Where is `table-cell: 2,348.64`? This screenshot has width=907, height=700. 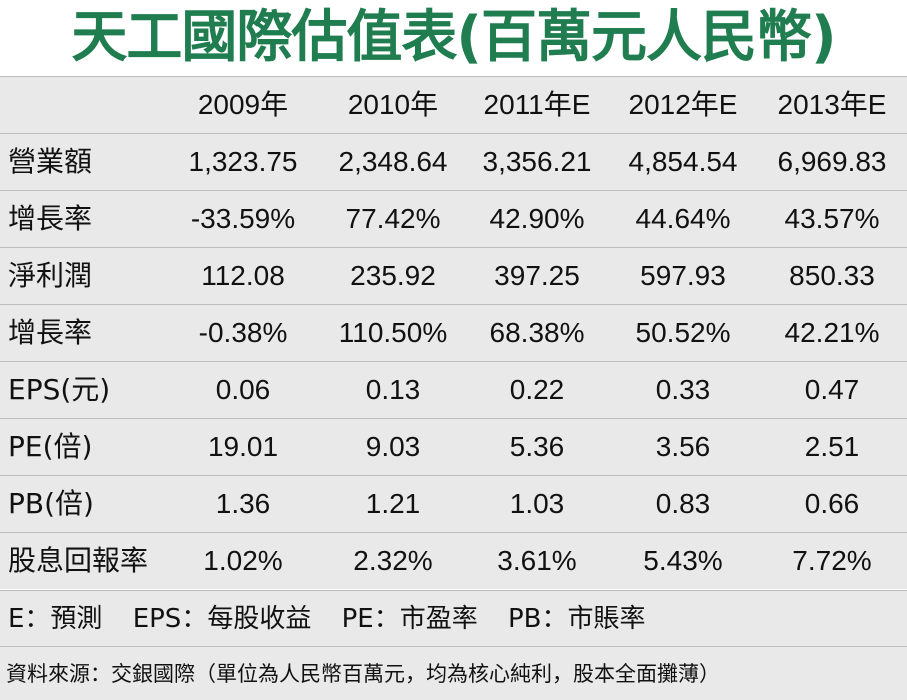
table-cell: 2,348.64 is located at coordinates (393, 161).